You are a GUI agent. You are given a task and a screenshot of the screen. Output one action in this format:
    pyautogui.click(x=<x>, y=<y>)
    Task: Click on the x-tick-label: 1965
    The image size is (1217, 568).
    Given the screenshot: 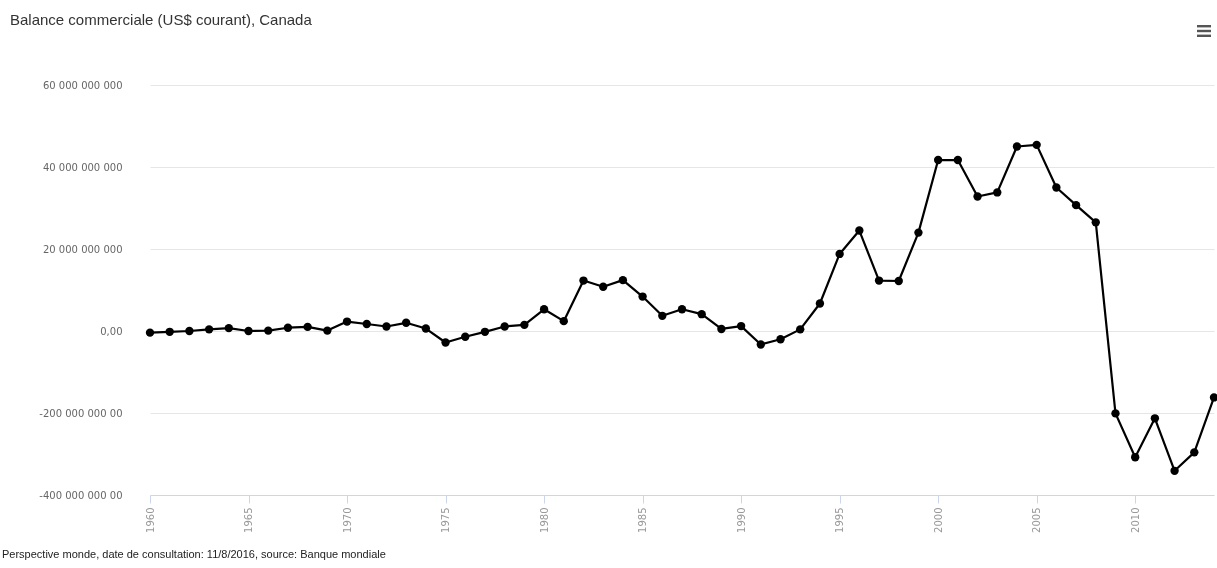 What is the action you would take?
    pyautogui.click(x=249, y=520)
    